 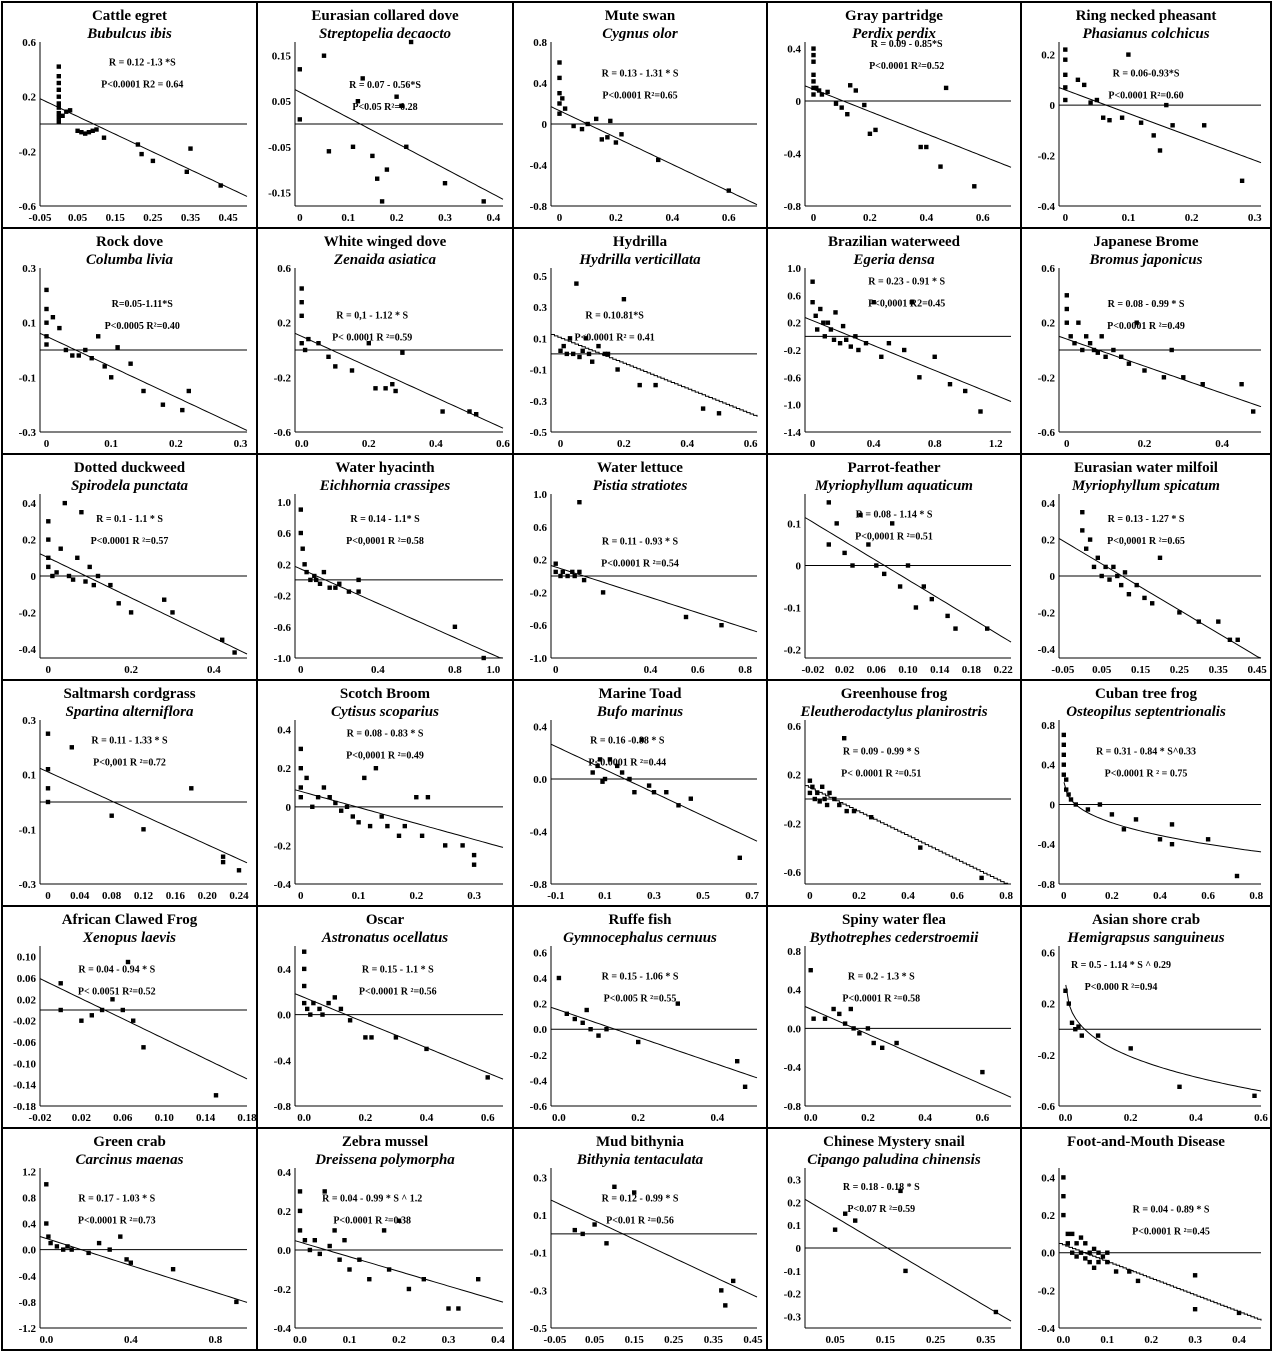 What do you see at coordinates (385, 1142) in the screenshot?
I see `panel-title: Zebra mussel` at bounding box center [385, 1142].